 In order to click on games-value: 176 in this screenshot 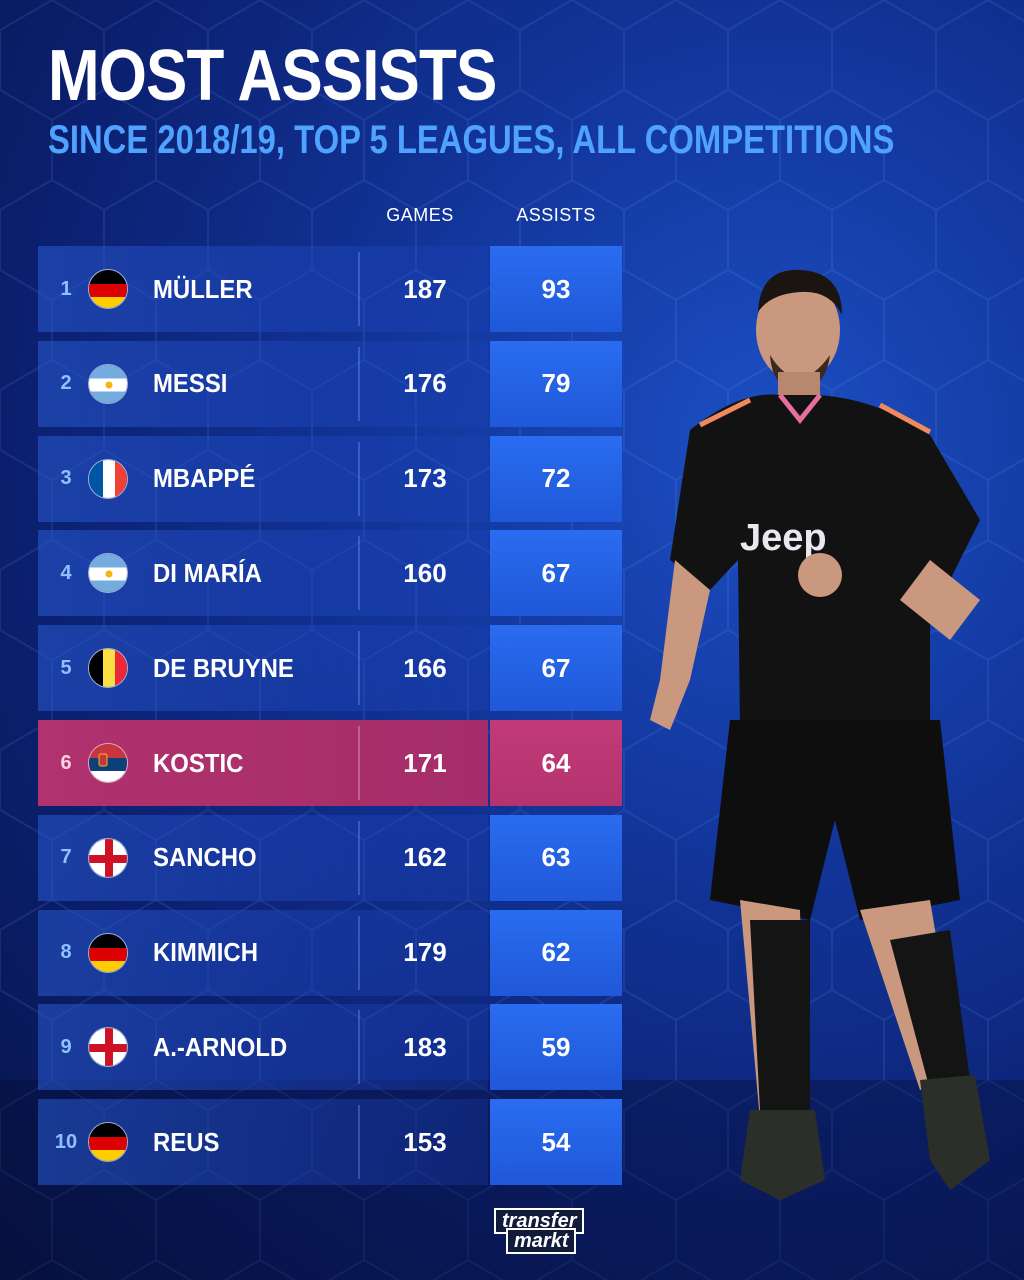, I will do `click(425, 383)`.